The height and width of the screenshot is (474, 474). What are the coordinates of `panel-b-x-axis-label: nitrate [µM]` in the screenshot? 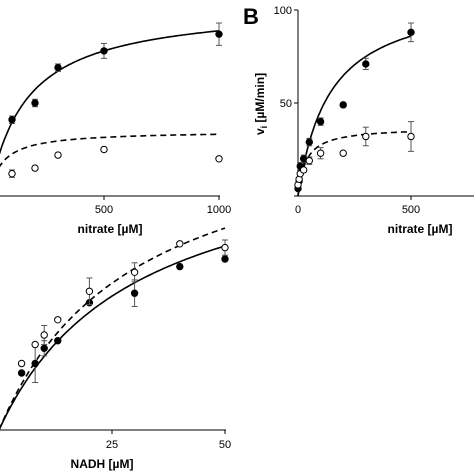 It's located at (420, 229).